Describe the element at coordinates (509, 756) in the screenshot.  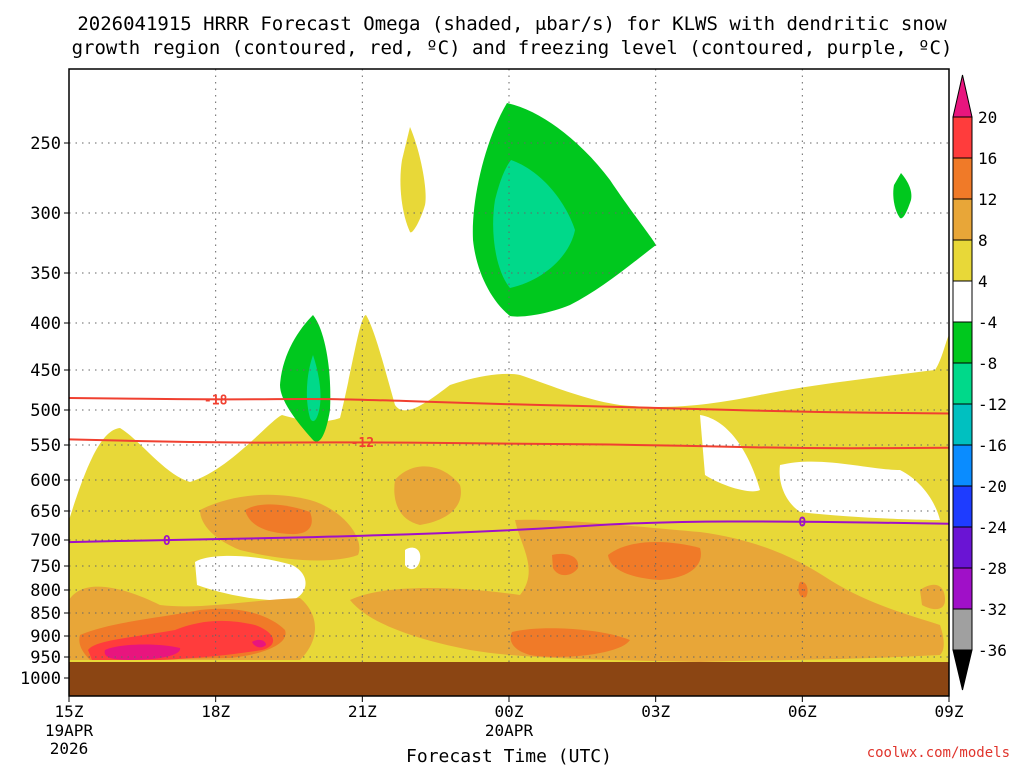
I see `x-axis-label: Forecast Time (UTC)` at that location.